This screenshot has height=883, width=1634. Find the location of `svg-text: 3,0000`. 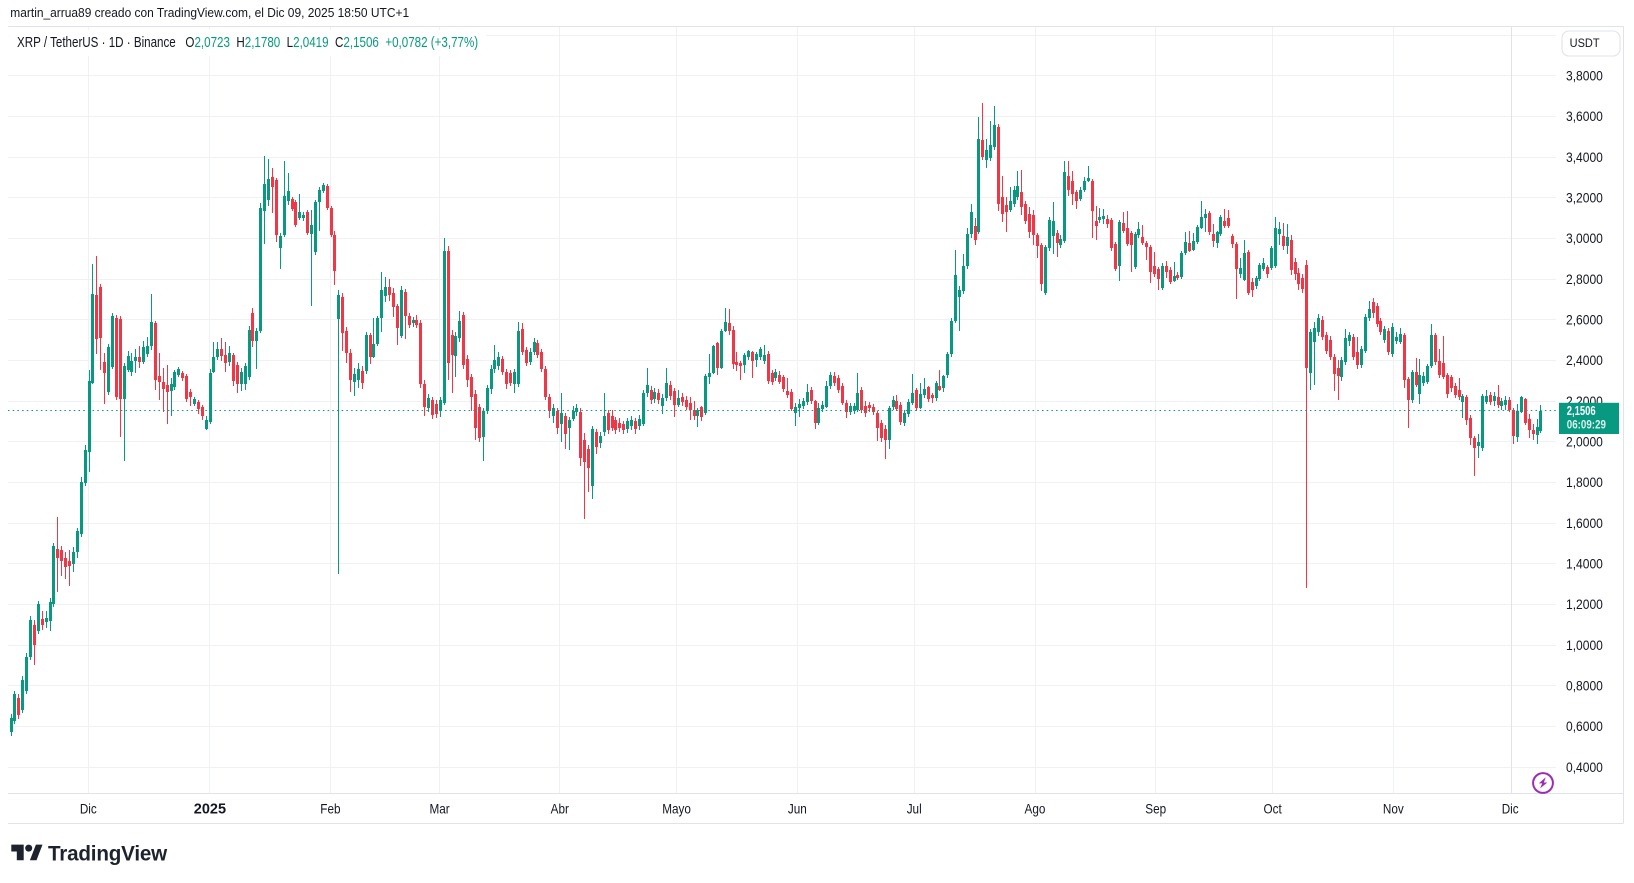

svg-text: 3,0000 is located at coordinates (1584, 238).